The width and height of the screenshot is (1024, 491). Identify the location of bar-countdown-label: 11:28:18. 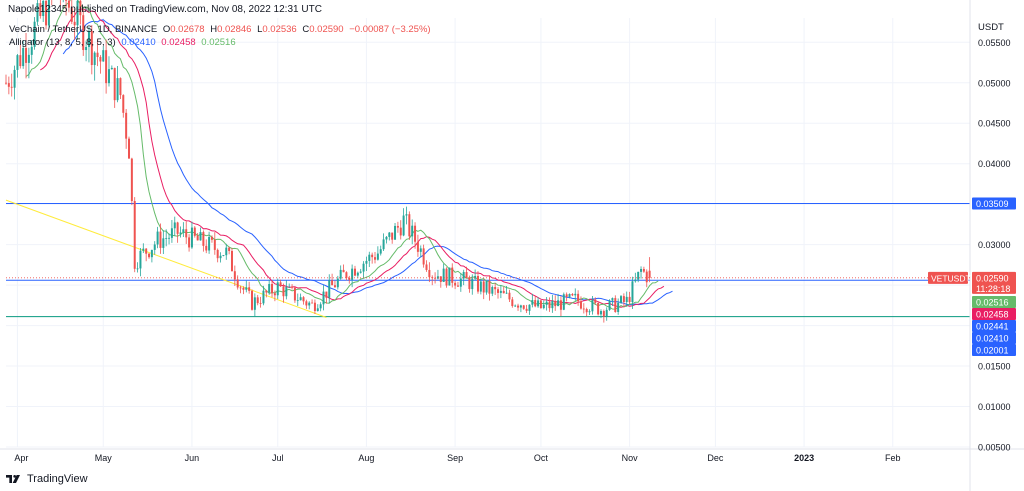
(993, 289).